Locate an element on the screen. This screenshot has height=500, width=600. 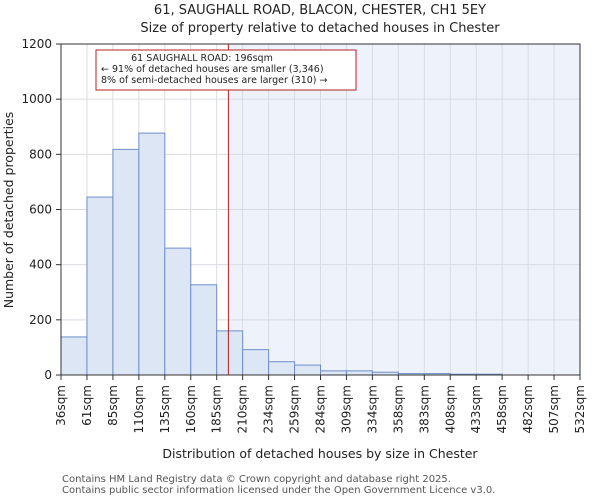
bar-185sqm is located at coordinates (230, 353).